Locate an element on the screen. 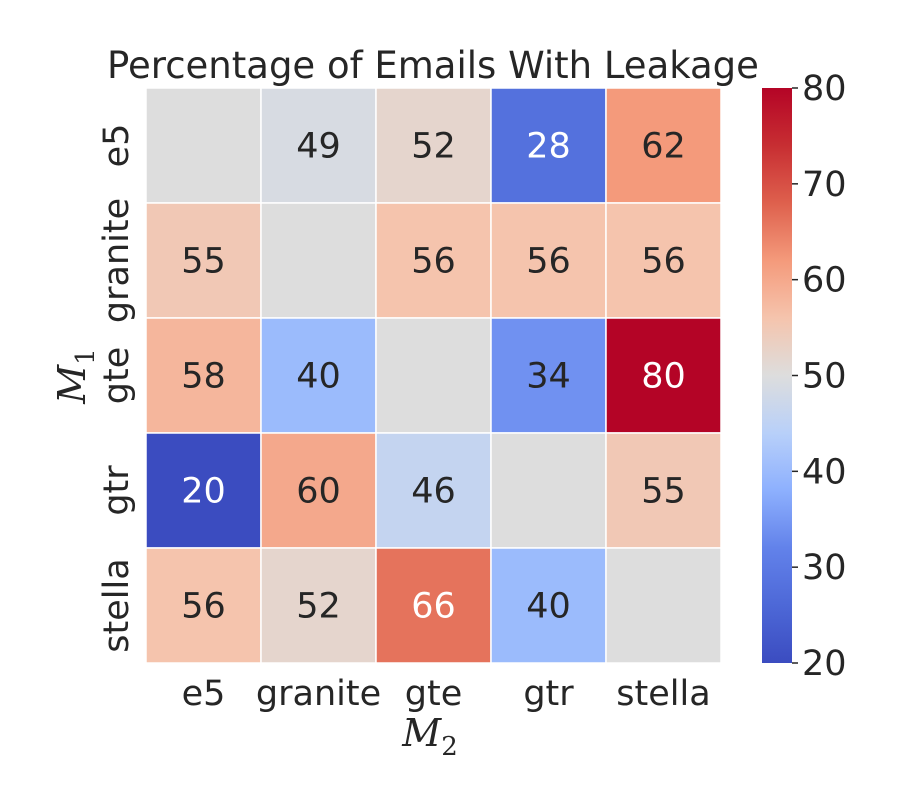 The width and height of the screenshot is (920, 794). cell-value-label: 34 is located at coordinates (548, 377).